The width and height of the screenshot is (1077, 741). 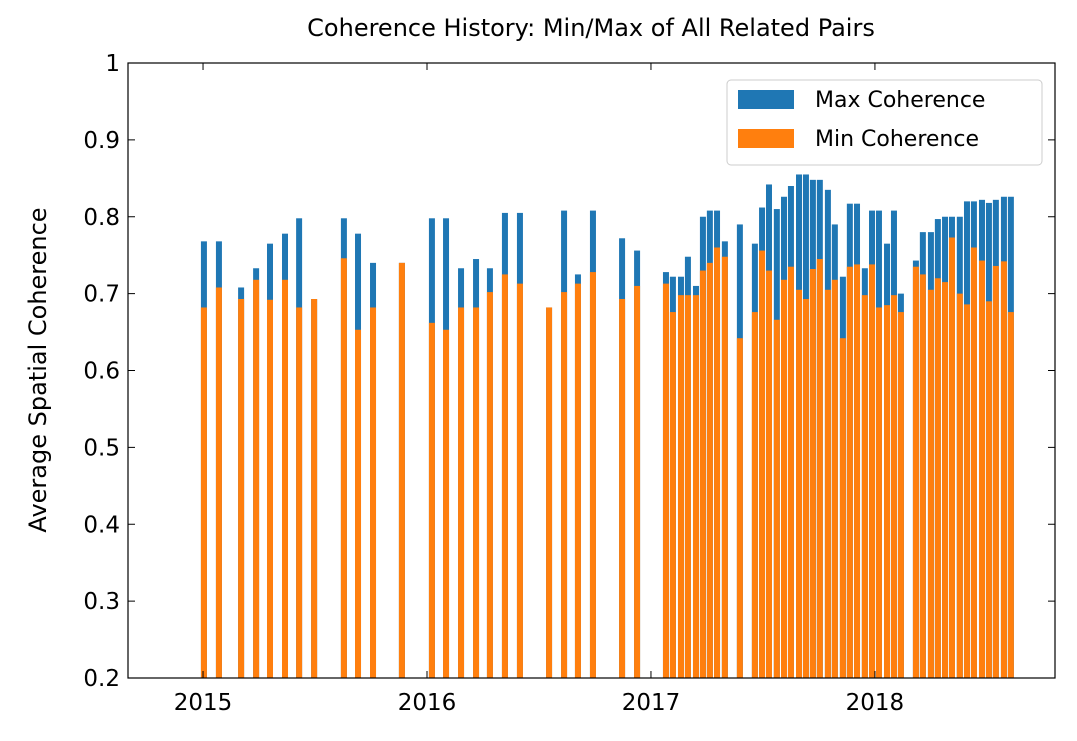 What do you see at coordinates (875, 703) in the screenshot?
I see `x-tick-label: 2018` at bounding box center [875, 703].